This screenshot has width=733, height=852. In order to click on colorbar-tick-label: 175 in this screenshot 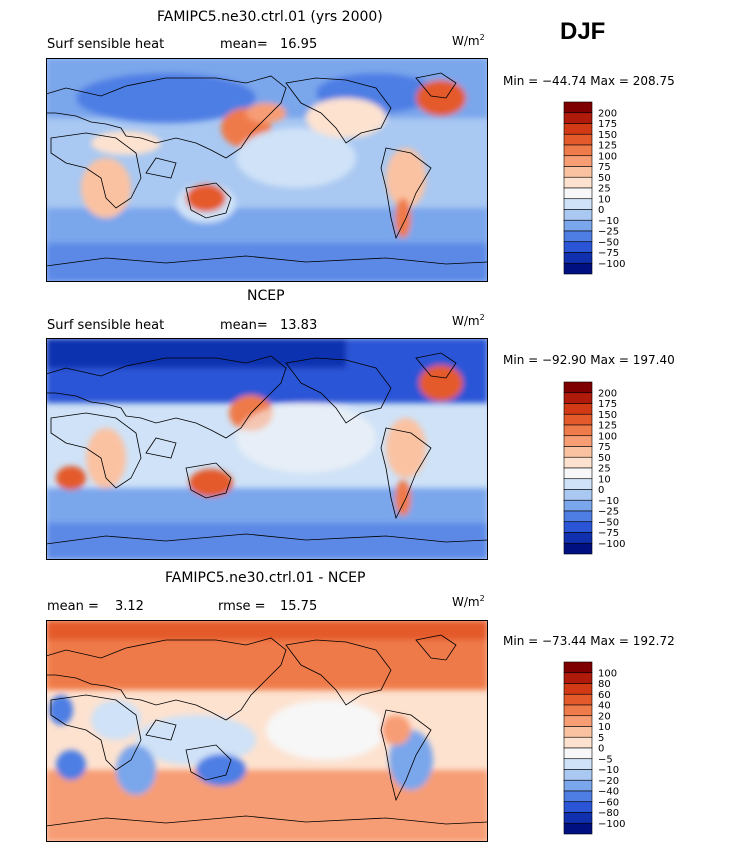, I will do `click(607, 404)`.